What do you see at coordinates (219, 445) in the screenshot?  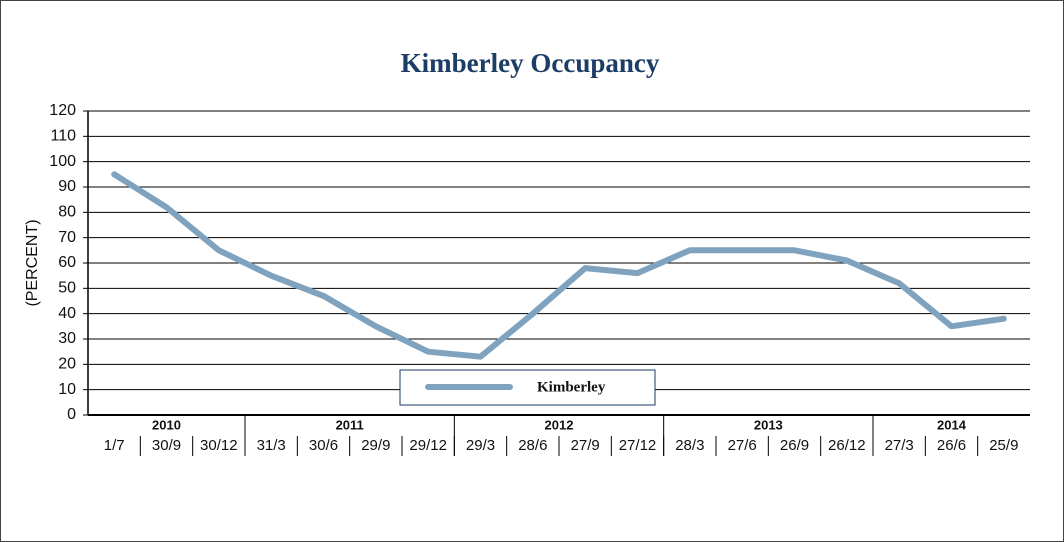 I see `x-tick-label: 30/12` at bounding box center [219, 445].